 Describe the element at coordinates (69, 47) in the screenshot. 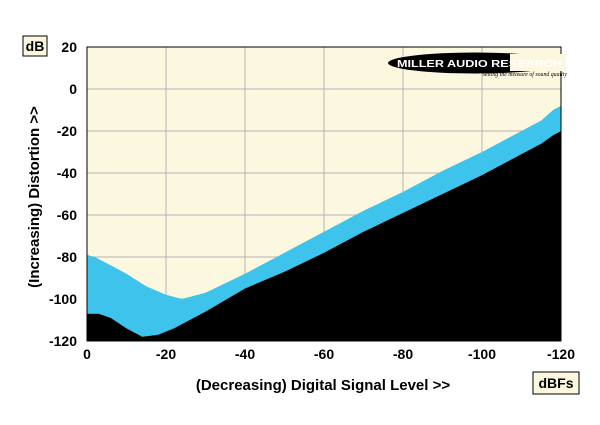

I see `y-tick-label: 20` at that location.